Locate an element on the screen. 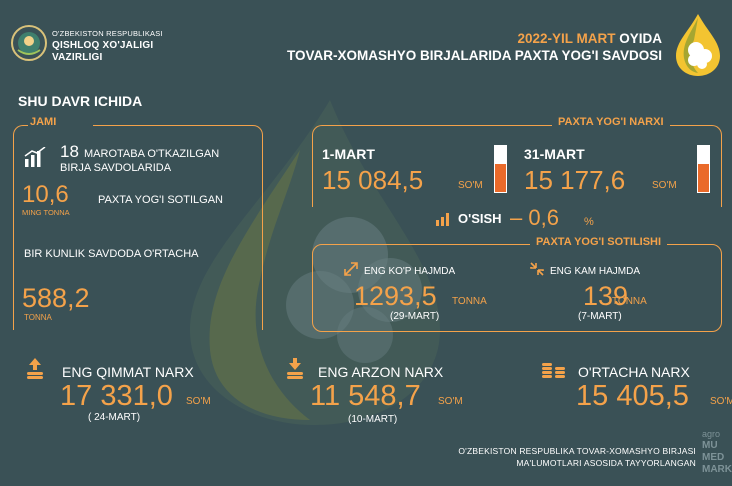  max-volume-value: 1293,5 is located at coordinates (395, 296).